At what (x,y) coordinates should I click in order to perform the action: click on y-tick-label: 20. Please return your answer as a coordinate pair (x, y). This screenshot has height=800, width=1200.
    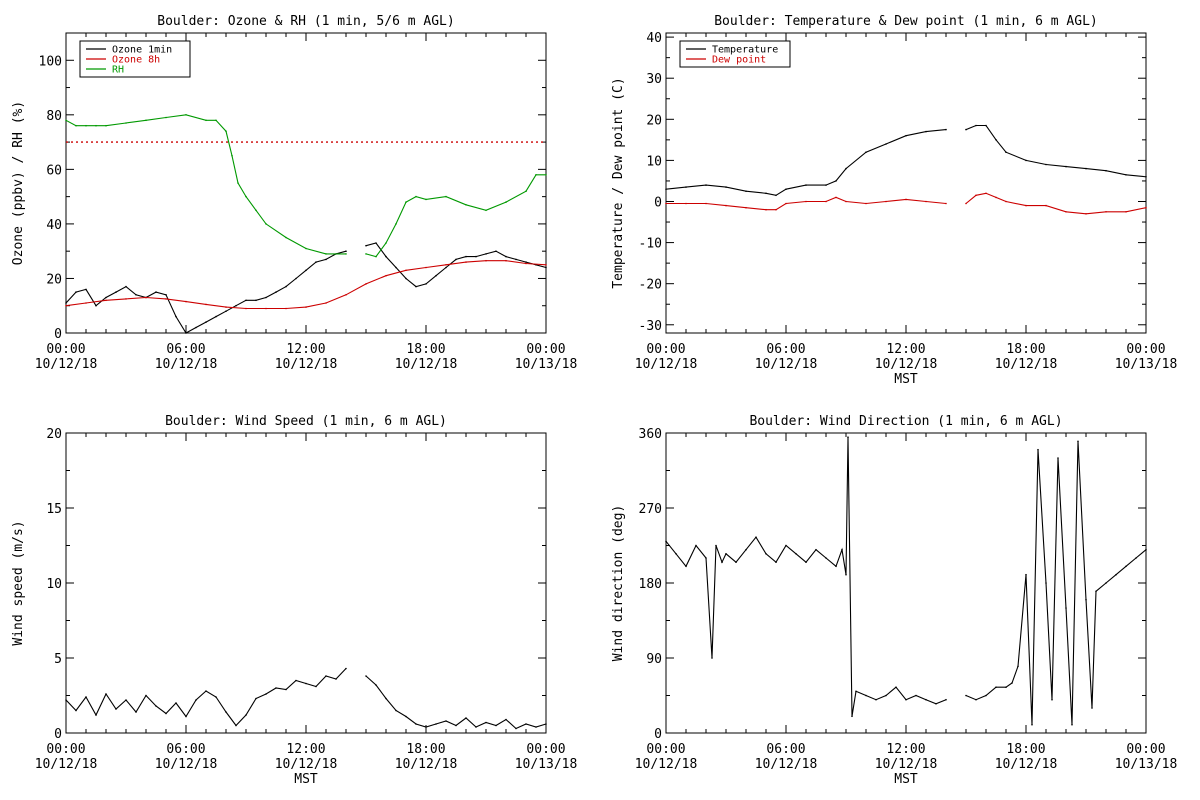
    Looking at the image, I should click on (654, 120).